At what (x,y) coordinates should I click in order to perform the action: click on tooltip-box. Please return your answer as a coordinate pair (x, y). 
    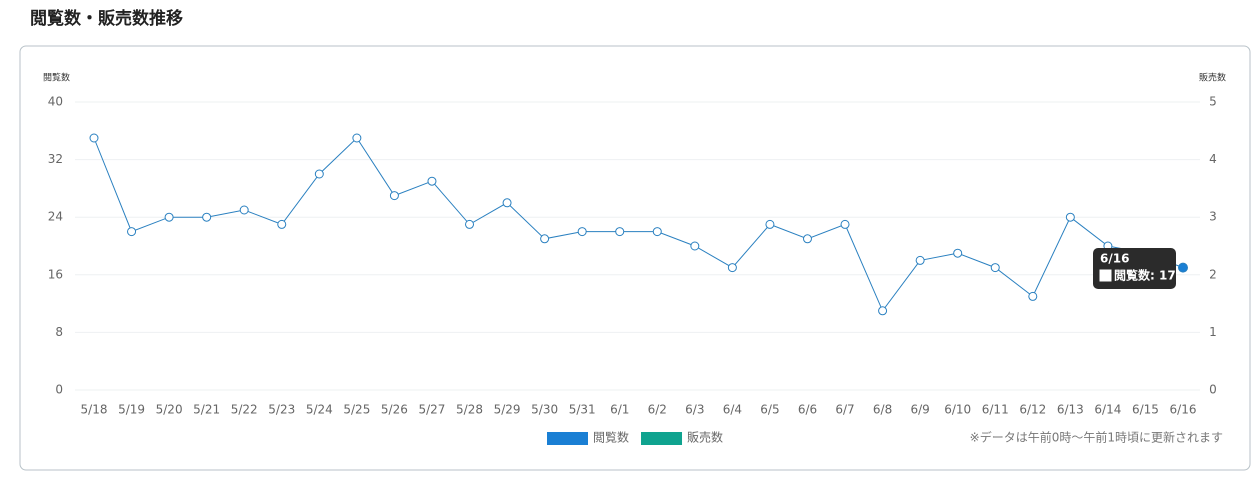
    Looking at the image, I should click on (1134, 268).